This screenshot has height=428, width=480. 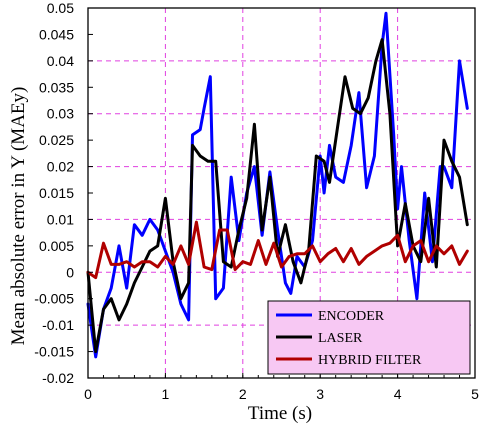 What do you see at coordinates (54, 299) in the screenshot?
I see `y-tick-label: -0.005` at bounding box center [54, 299].